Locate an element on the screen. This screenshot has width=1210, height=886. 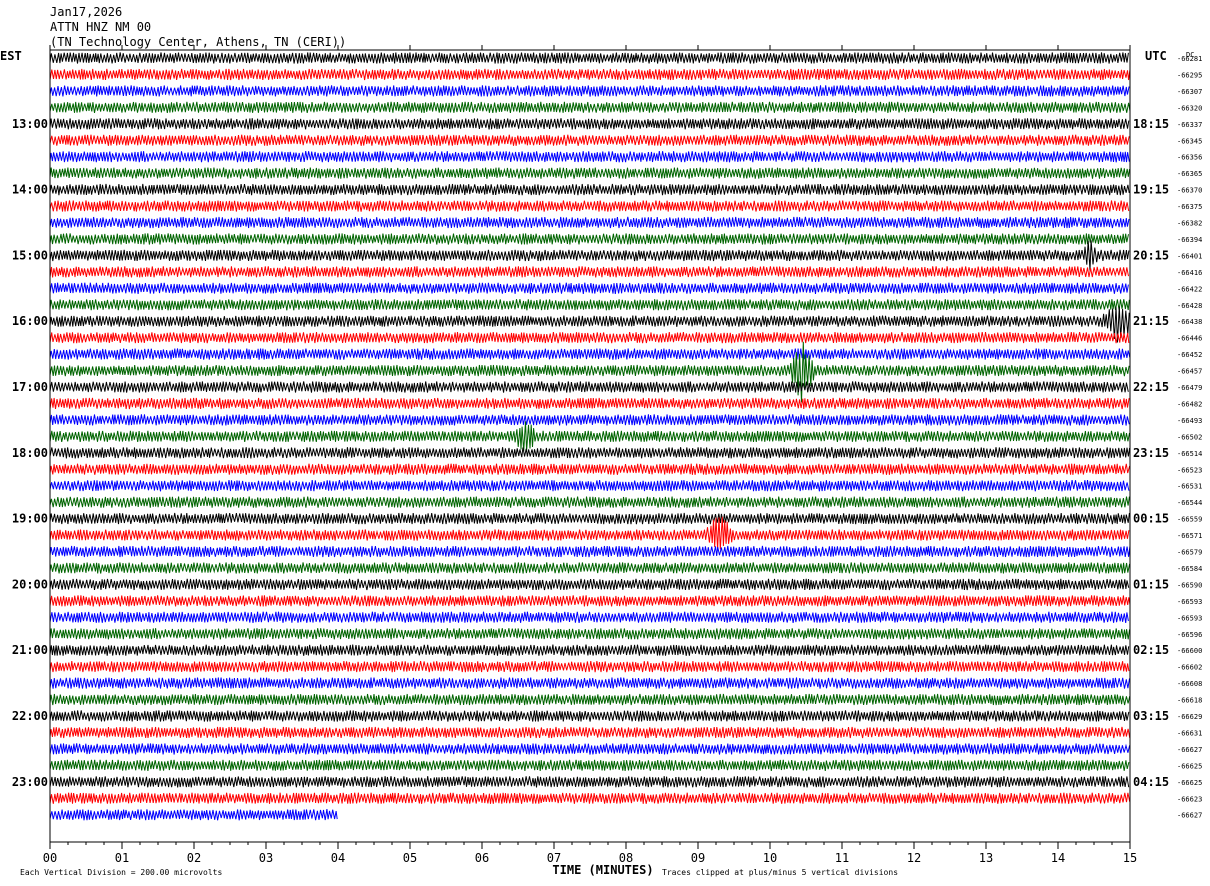
left-hour-label: 14:00 is located at coordinates (30, 190).